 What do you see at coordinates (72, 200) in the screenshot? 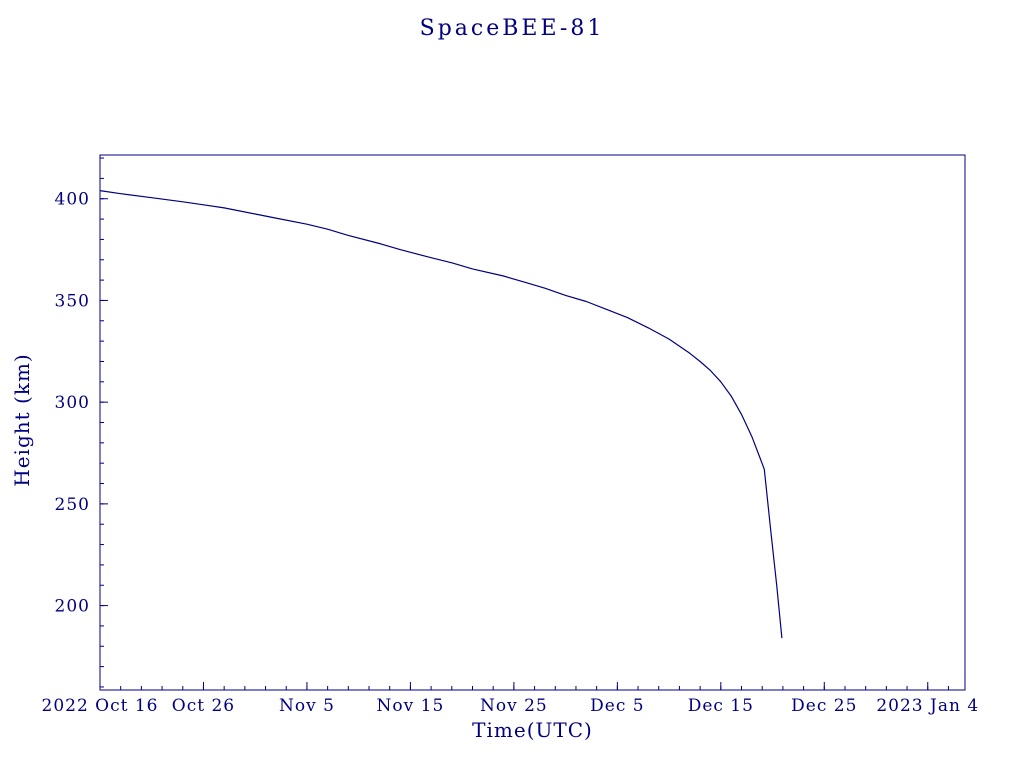
I see `y-tick-label: 400` at bounding box center [72, 200].